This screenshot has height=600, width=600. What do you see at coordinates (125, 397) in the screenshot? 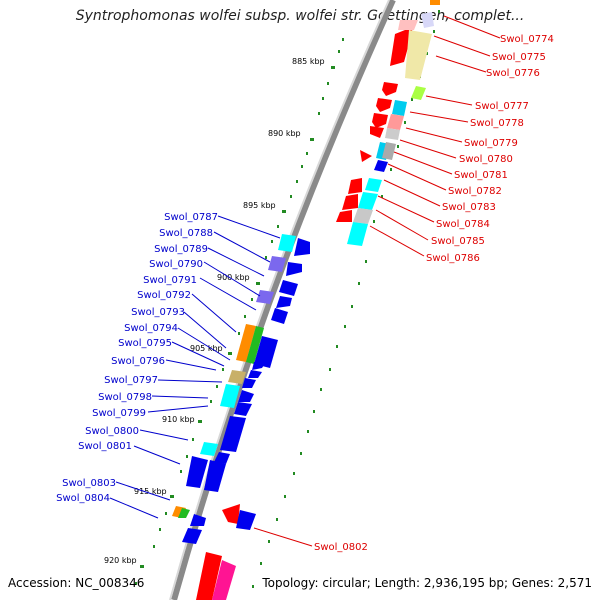
I see `gene-label: Swol_0798` at bounding box center [125, 397].